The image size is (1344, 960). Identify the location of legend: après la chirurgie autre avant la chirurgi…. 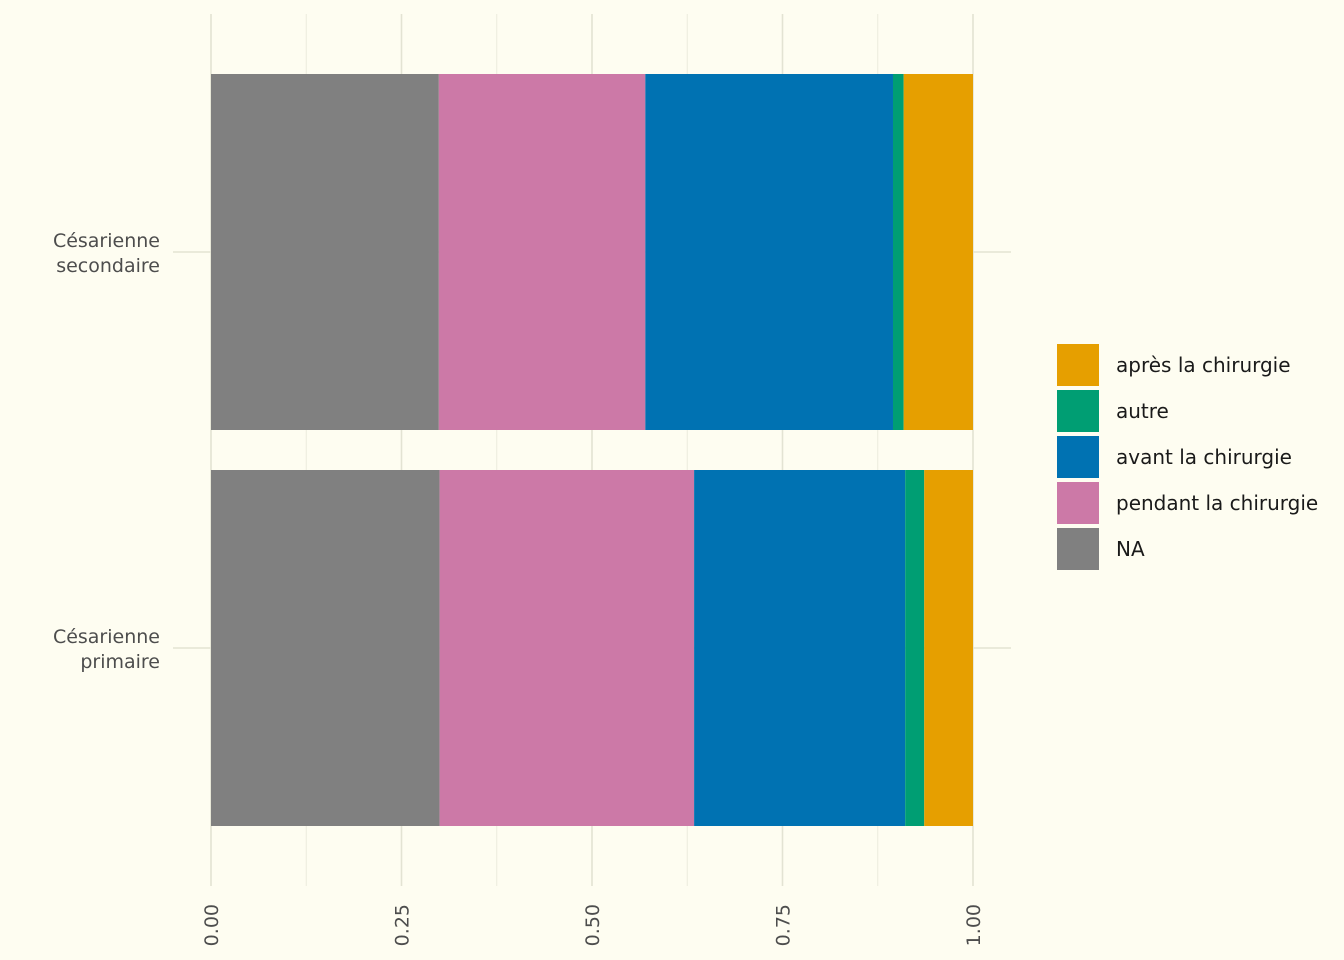
(1187, 457).